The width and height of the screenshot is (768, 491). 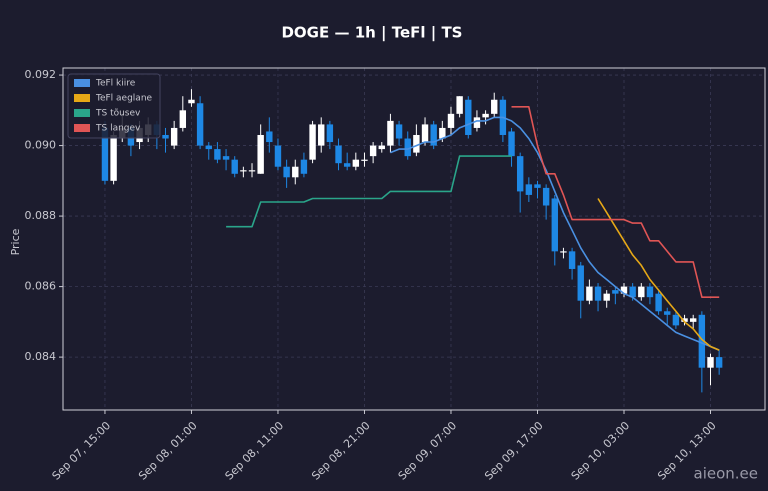 What do you see at coordinates (41, 286) in the screenshot?
I see `y-tick-label: 0.086` at bounding box center [41, 286].